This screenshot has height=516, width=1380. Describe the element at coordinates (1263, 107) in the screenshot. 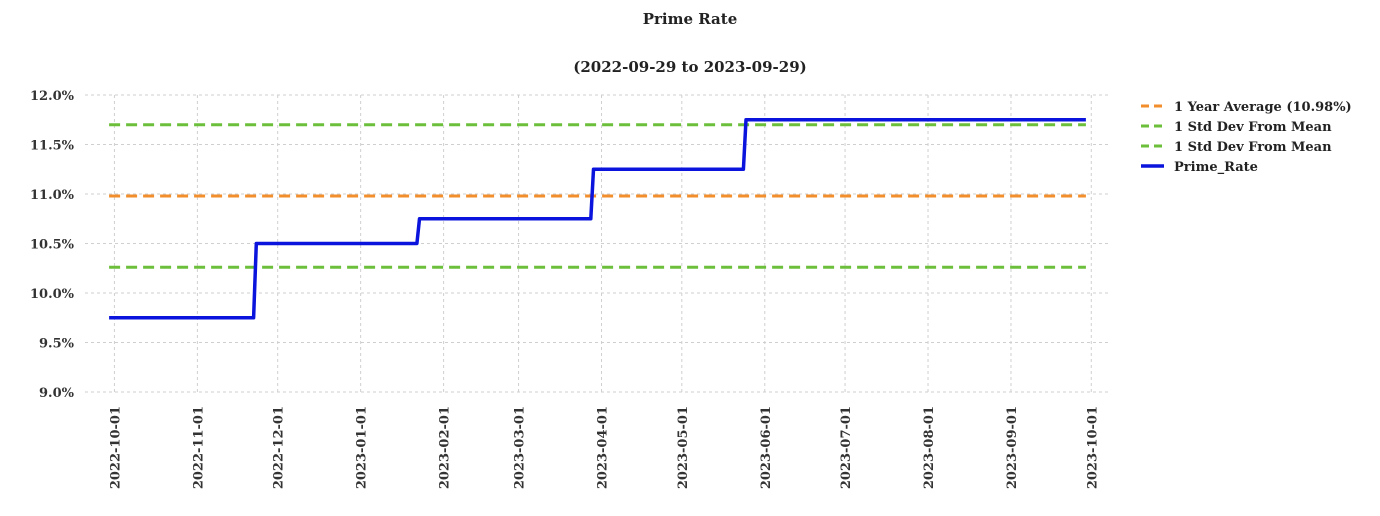

I see `legend-label: 1 Year Average (10.98%)` at that location.